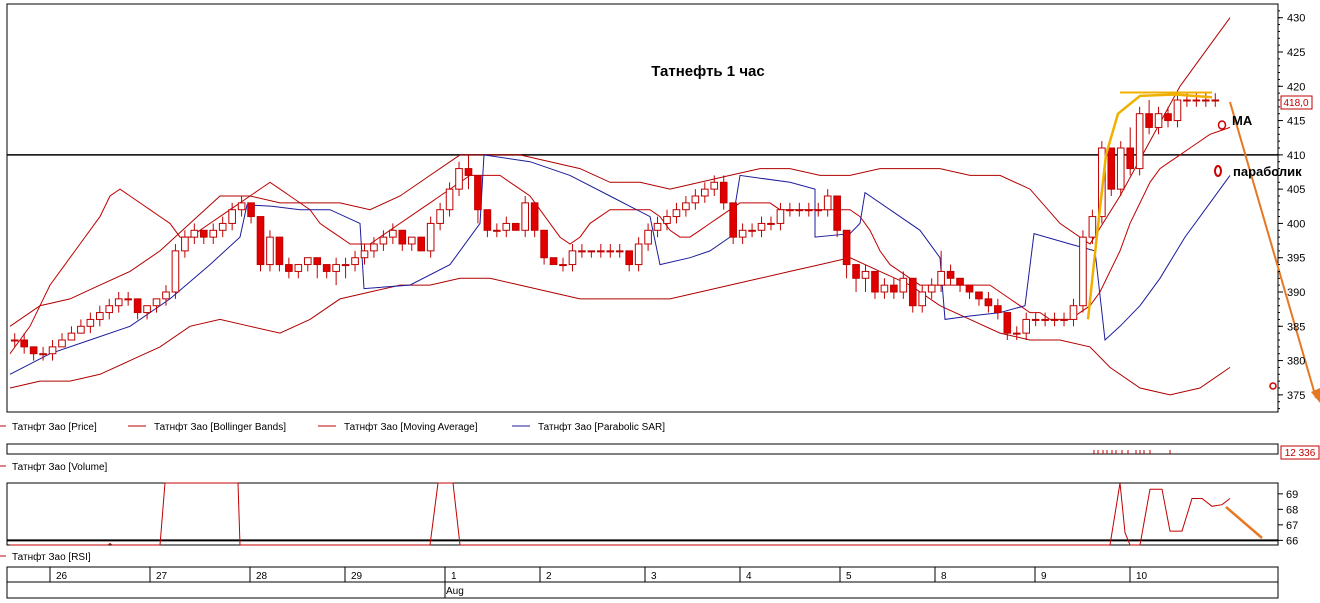  Describe the element at coordinates (642, 514) in the screenshot. I see `rsi-panel` at that location.